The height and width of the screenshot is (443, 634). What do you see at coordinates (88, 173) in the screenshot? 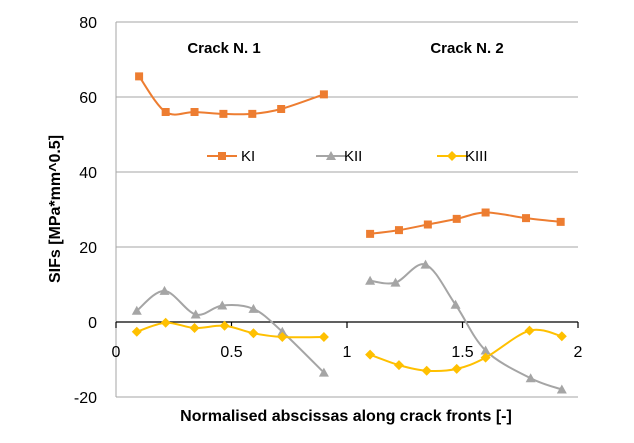
I see `y-tick-label: 40` at bounding box center [88, 173].